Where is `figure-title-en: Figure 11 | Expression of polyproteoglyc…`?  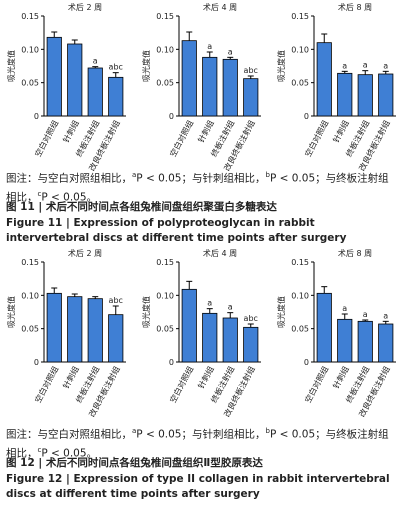 figure-title-en: Figure 11 | Expression of polyproteoglyc… is located at coordinates (176, 230).